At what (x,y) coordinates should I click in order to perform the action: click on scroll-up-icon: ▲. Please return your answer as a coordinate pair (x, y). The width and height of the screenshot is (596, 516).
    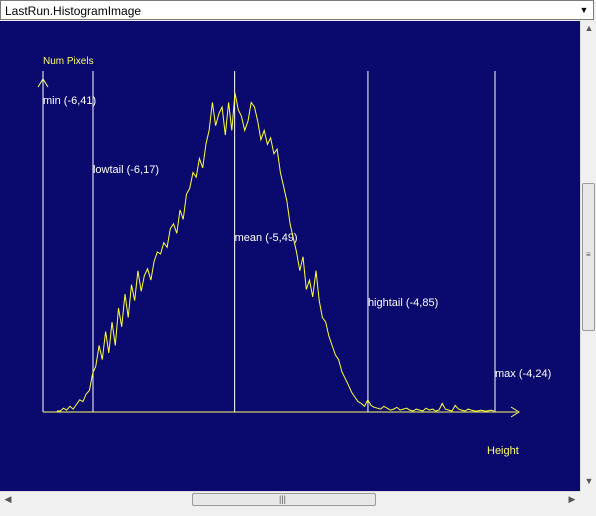
    Looking at the image, I should click on (589, 28).